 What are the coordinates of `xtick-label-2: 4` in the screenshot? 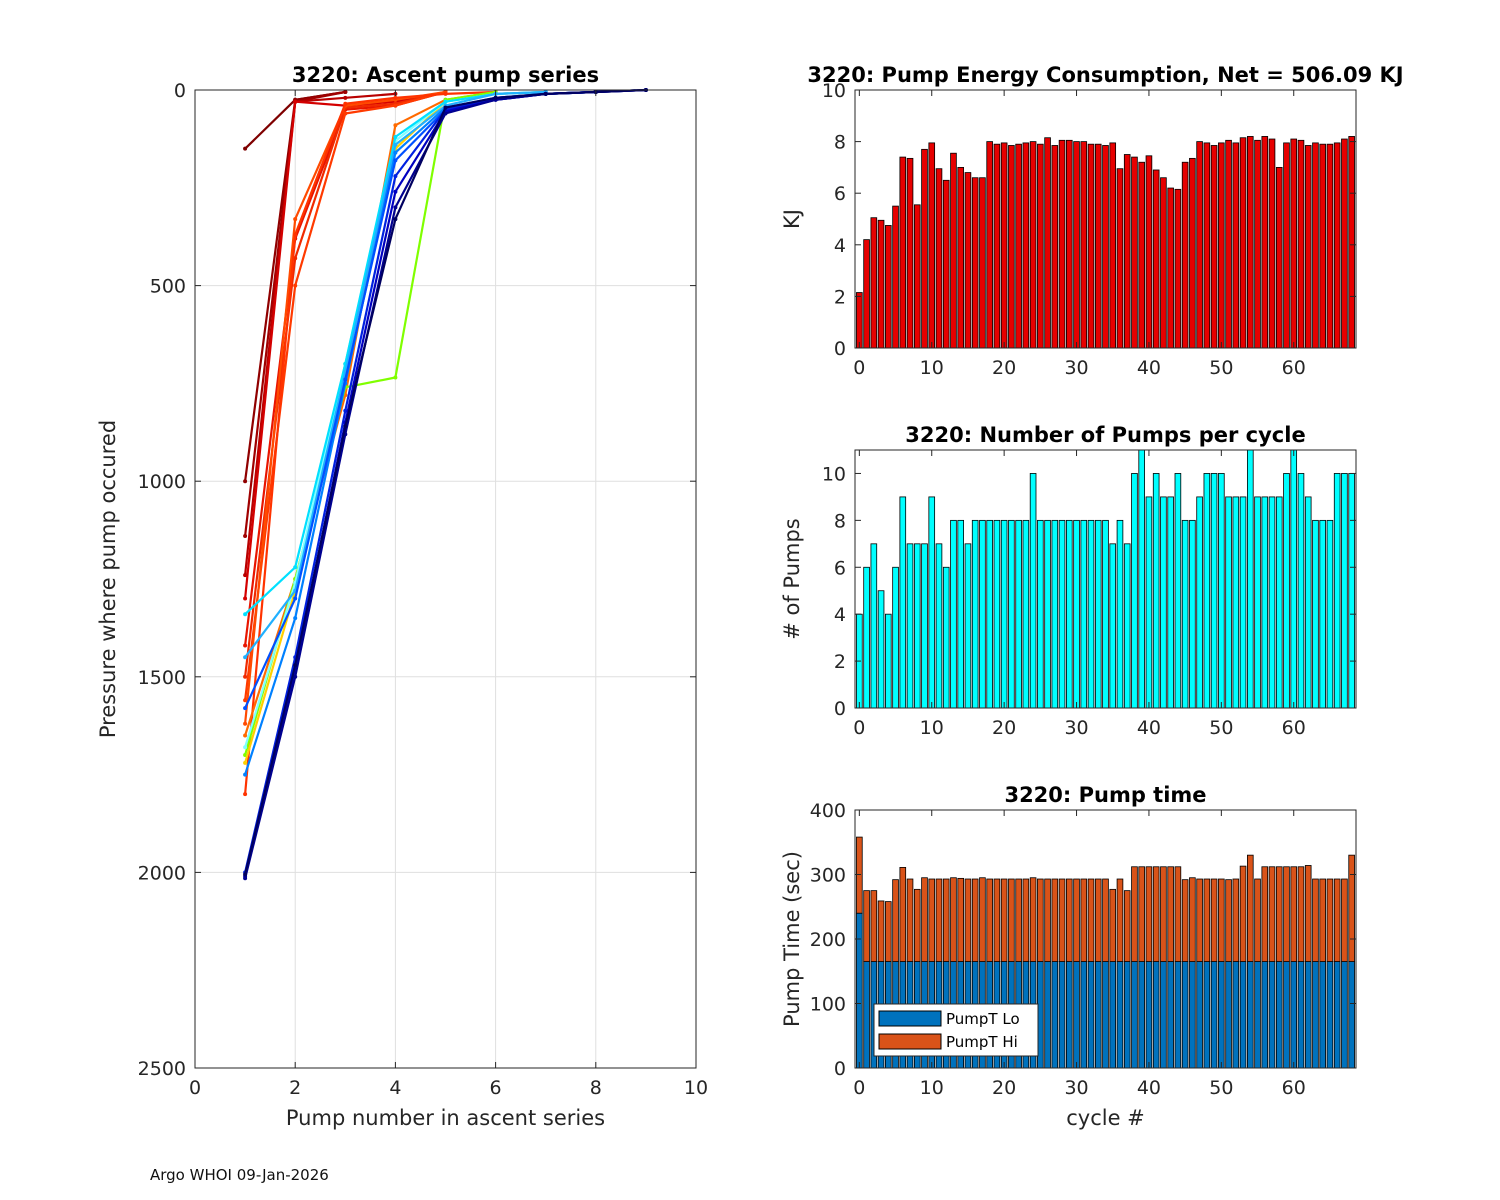 It's located at (395, 1088).